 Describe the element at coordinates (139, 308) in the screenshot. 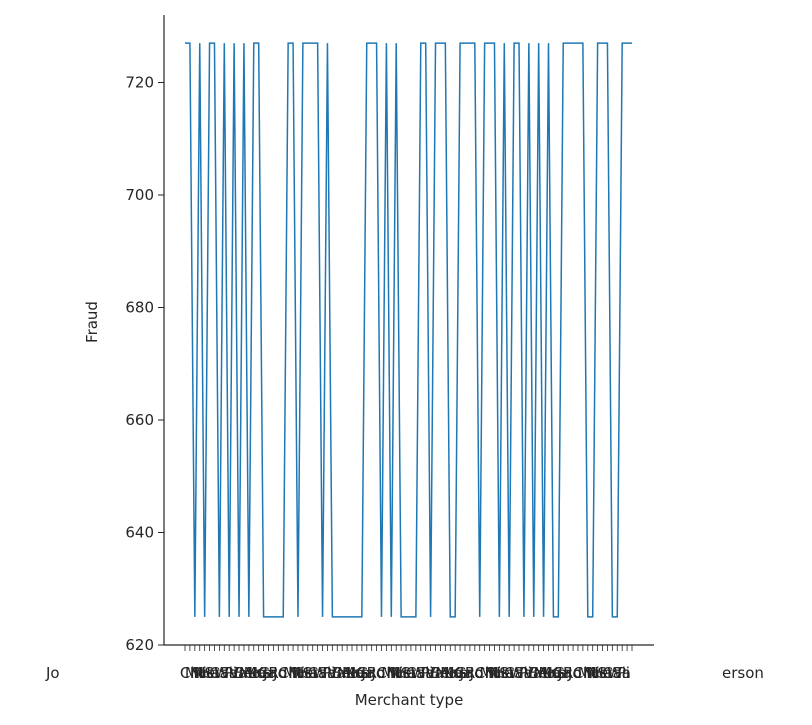

I see `y-tick-label: 680` at that location.